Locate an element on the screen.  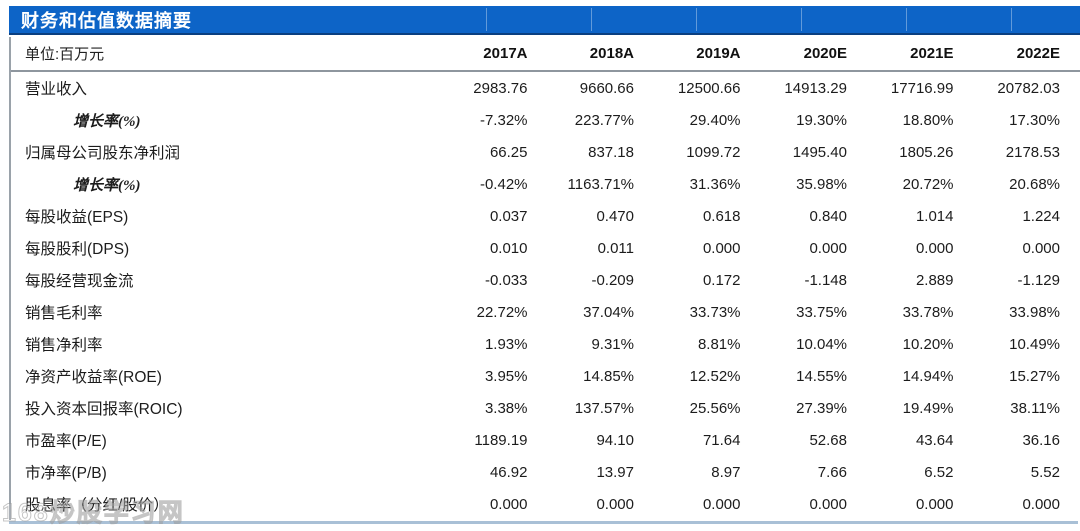
cell-value: 52.68 is located at coordinates (828, 440).